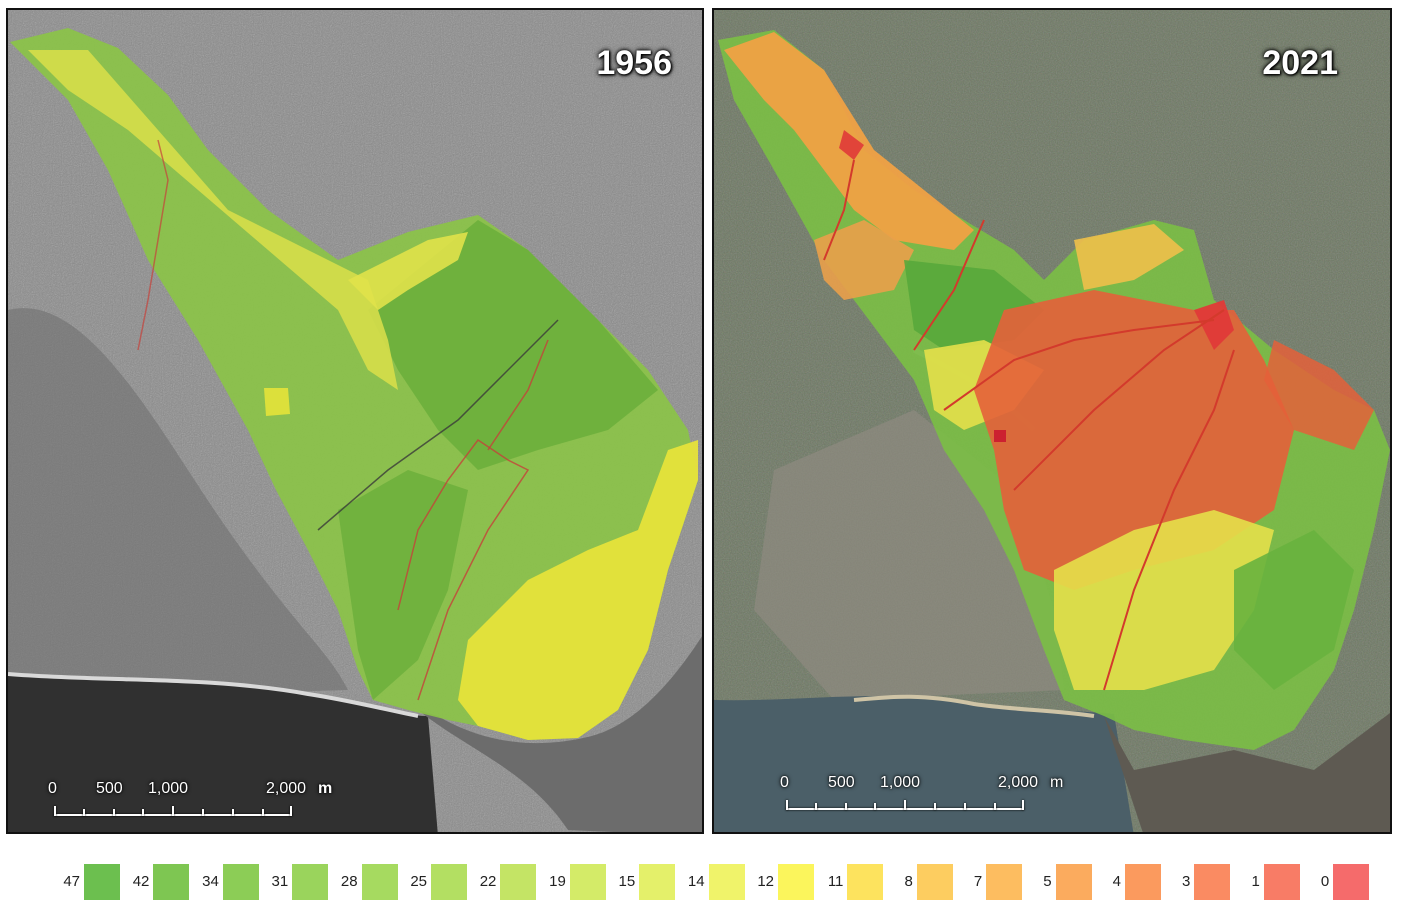 This screenshot has width=1404, height=908. What do you see at coordinates (1214, 325) in the screenshot?
I see `zone-red-hotspot` at bounding box center [1214, 325].